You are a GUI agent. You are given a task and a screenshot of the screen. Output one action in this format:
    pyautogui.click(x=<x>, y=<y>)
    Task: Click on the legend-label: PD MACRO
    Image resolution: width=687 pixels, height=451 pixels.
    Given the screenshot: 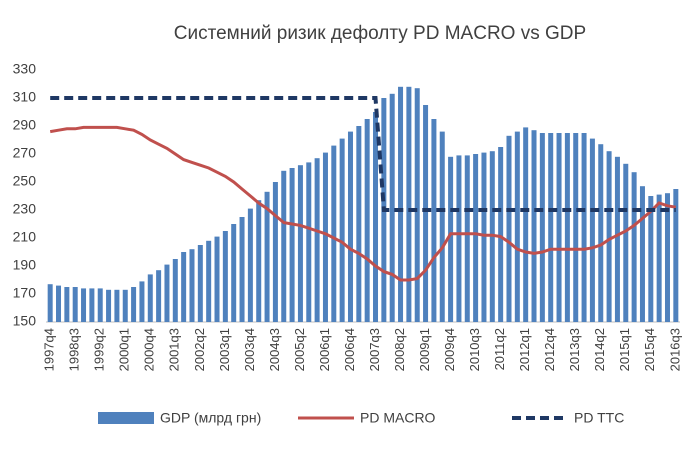 What is the action you would take?
    pyautogui.click(x=398, y=418)
    